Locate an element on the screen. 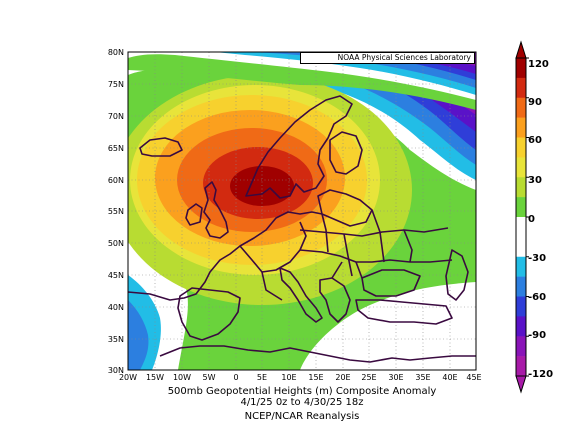 This screenshot has height=437, width=565. credit-label: NOAA Physical Sciences Laboratory is located at coordinates (387, 58).